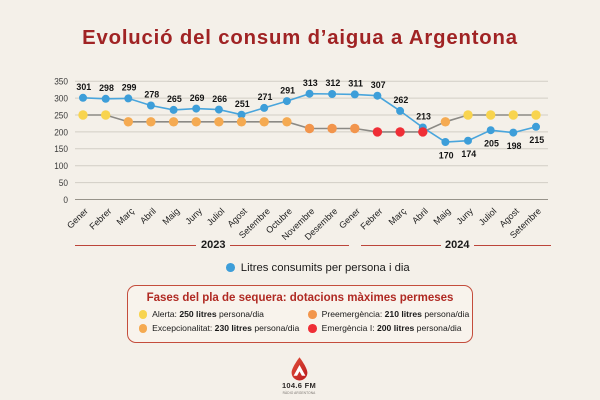 The width and height of the screenshot is (600, 400). I want to click on svg-text: 100, so click(61, 166).